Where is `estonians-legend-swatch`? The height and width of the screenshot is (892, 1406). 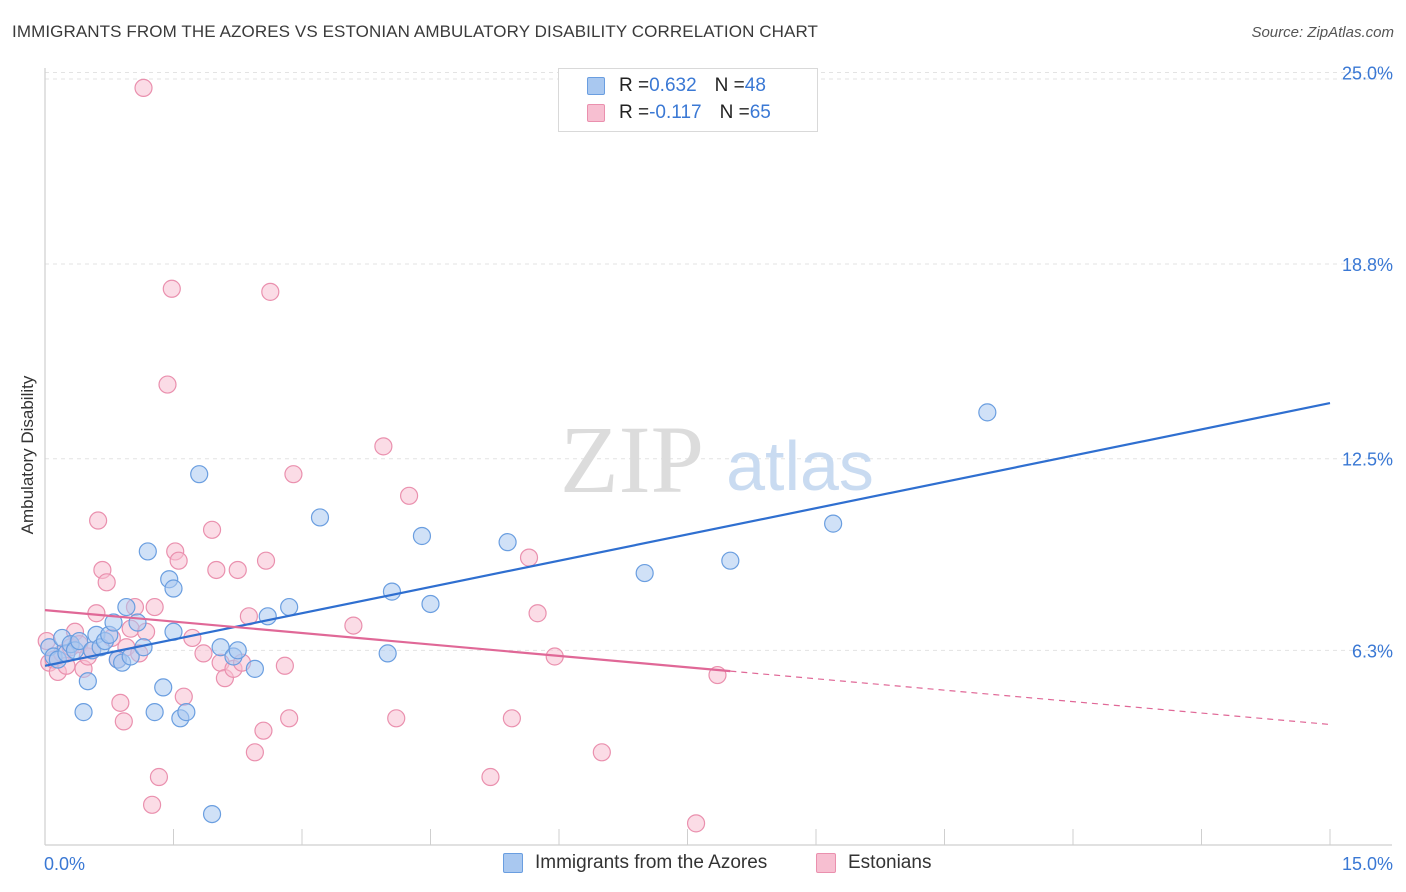 estonians-legend-swatch is located at coordinates (826, 863).